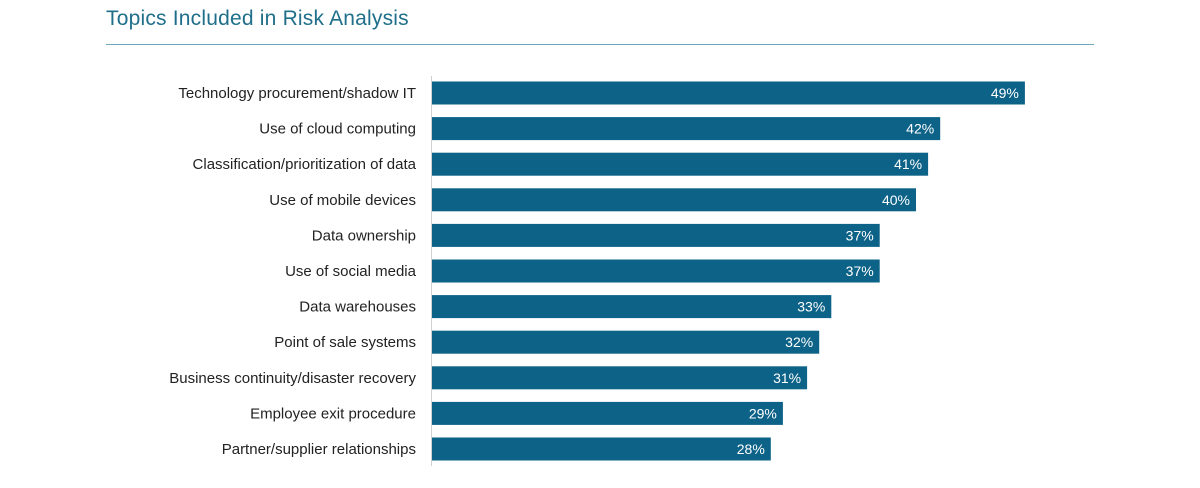  I want to click on category-label: Point of sale systems, so click(345, 342).